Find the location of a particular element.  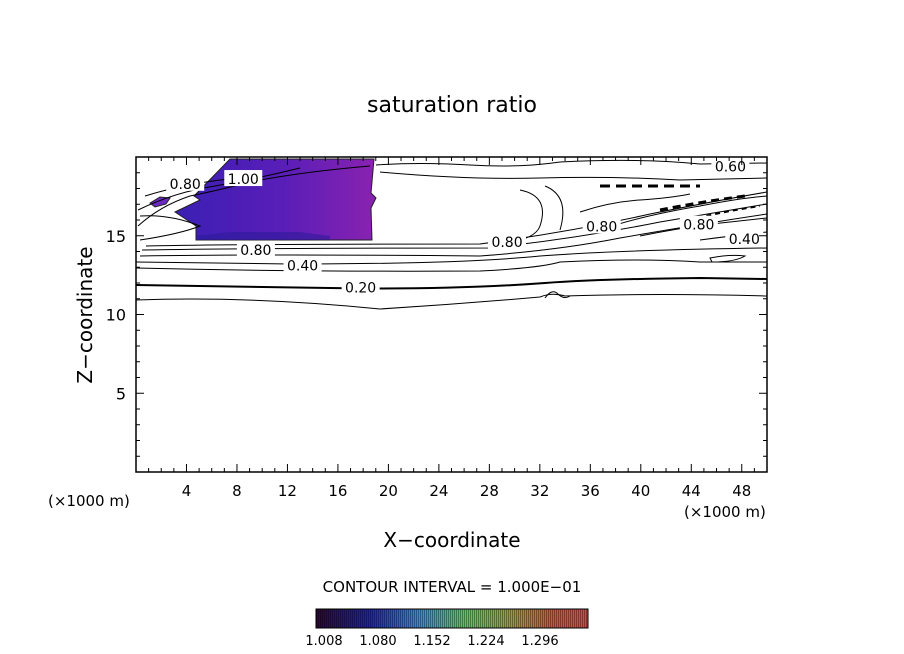

x-tick-label: 40 is located at coordinates (640, 491).